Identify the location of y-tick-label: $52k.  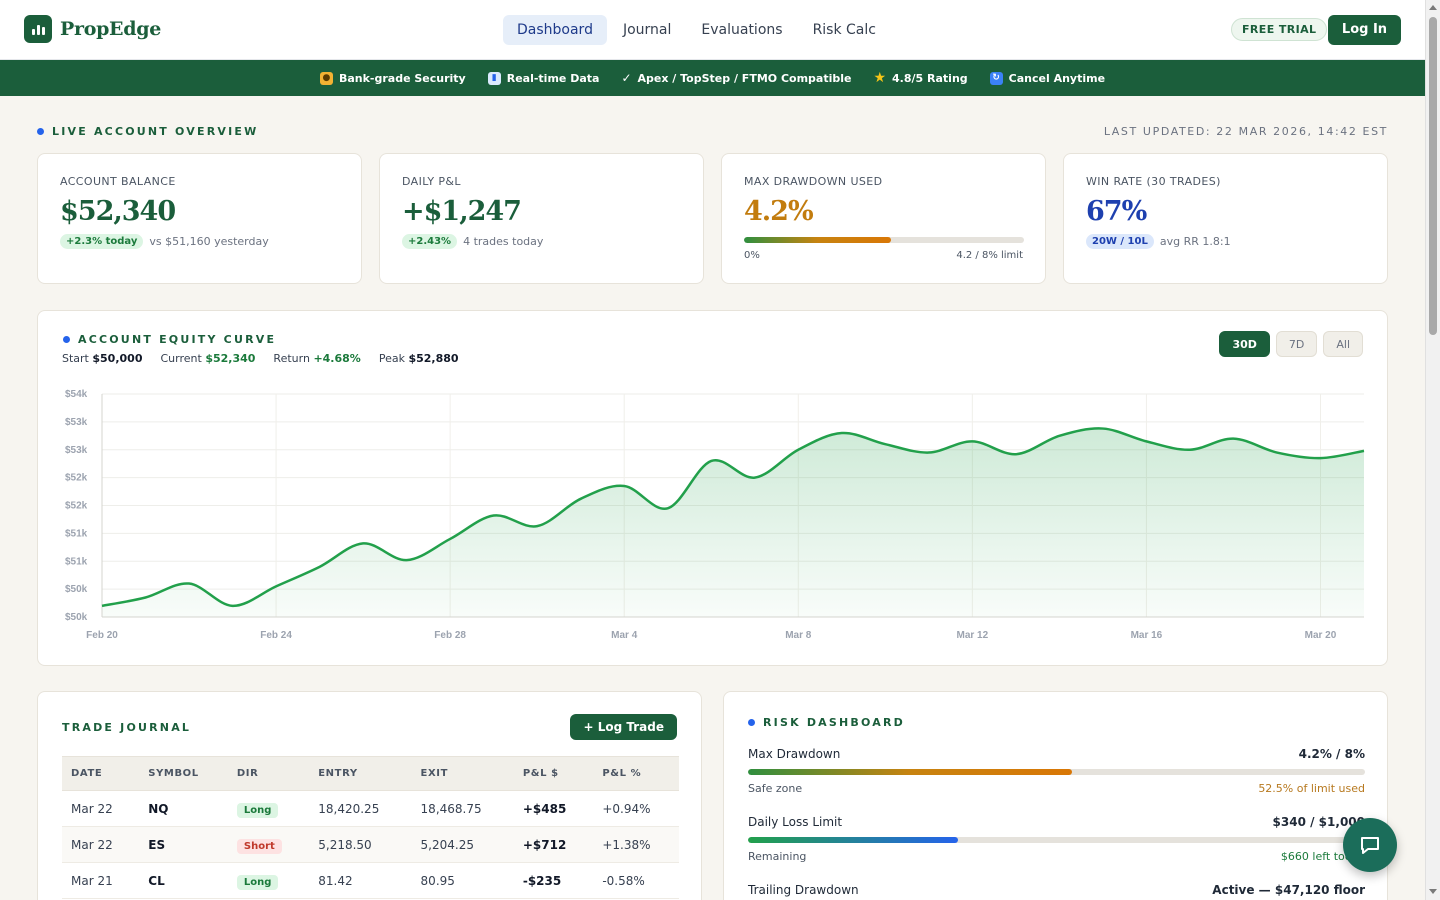
(76, 478).